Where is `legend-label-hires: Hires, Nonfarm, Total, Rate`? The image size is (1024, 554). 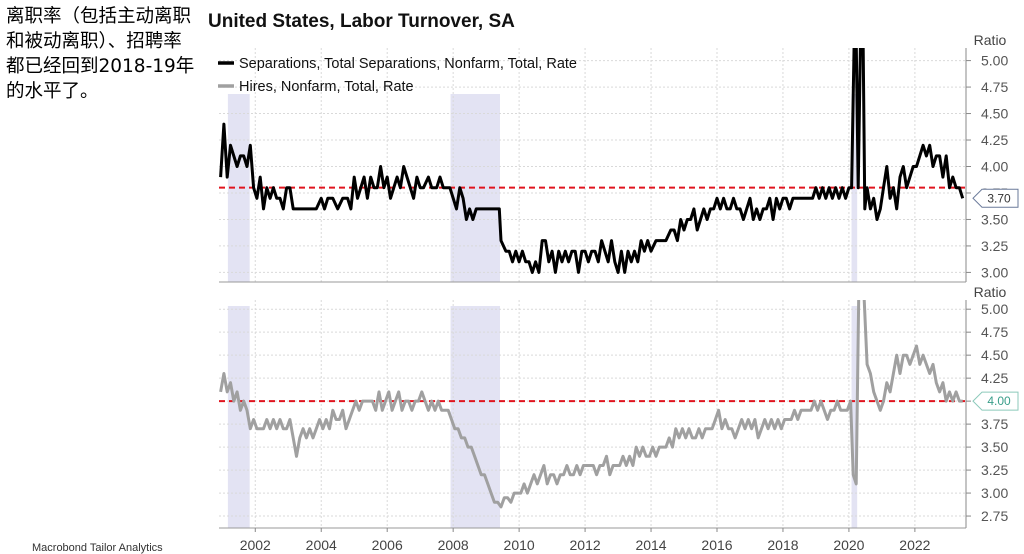 legend-label-hires: Hires, Nonfarm, Total, Rate is located at coordinates (326, 87).